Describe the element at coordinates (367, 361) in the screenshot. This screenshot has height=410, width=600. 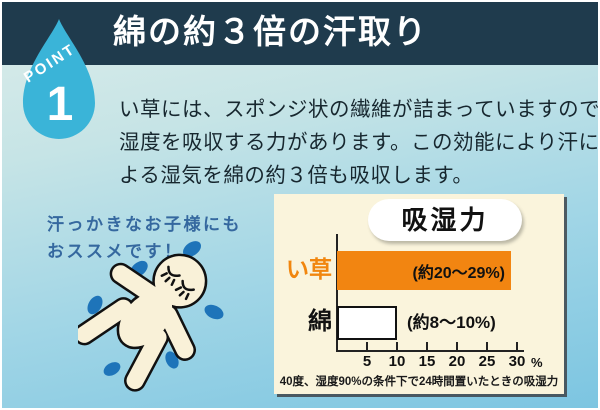
I see `x-axis-tick-label: 5` at that location.